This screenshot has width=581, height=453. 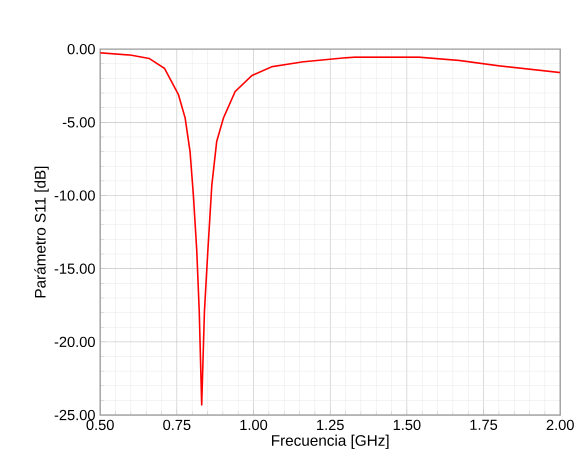 I want to click on y-tick-label: -10.00, so click(x=74, y=195).